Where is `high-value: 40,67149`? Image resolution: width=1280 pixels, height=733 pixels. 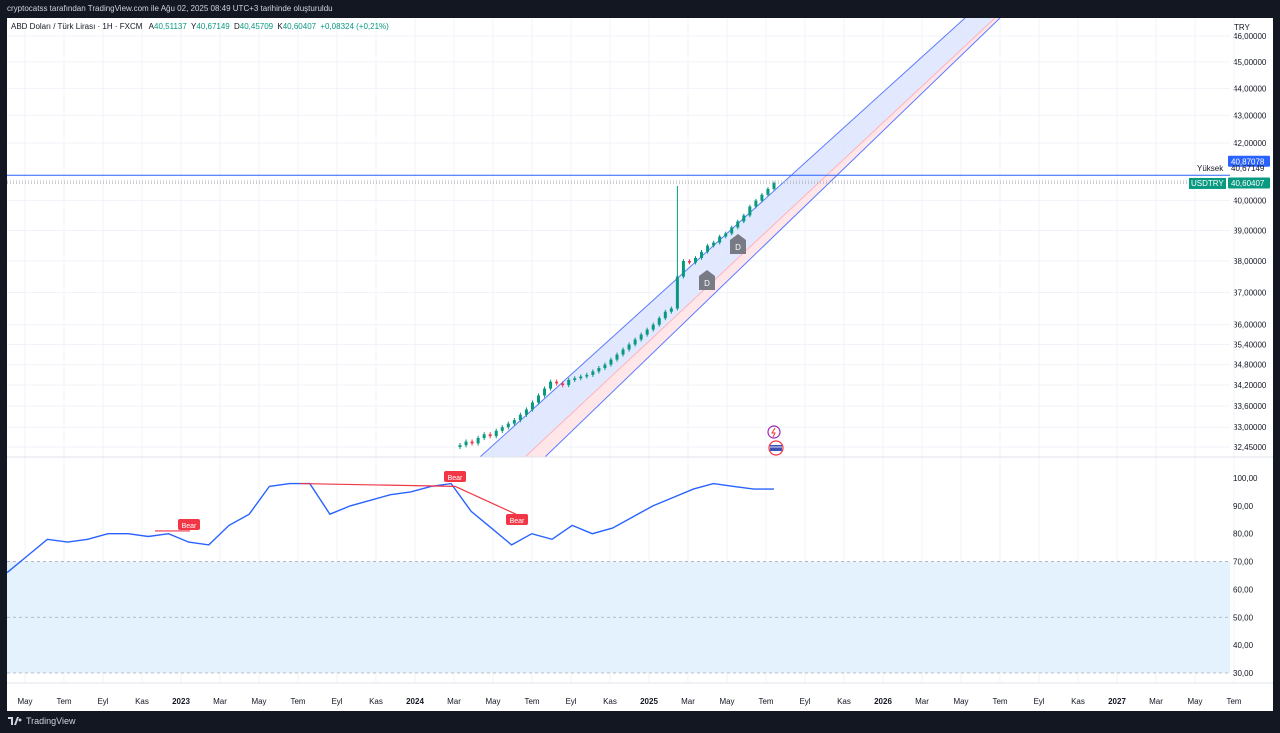
high-value: 40,67149 is located at coordinates (213, 26).